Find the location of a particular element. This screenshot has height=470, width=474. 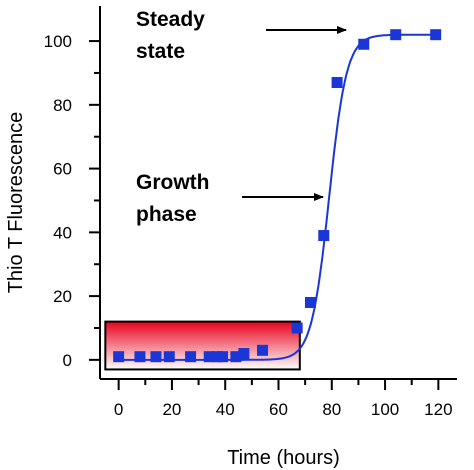

lag-phase-box is located at coordinates (202, 345).